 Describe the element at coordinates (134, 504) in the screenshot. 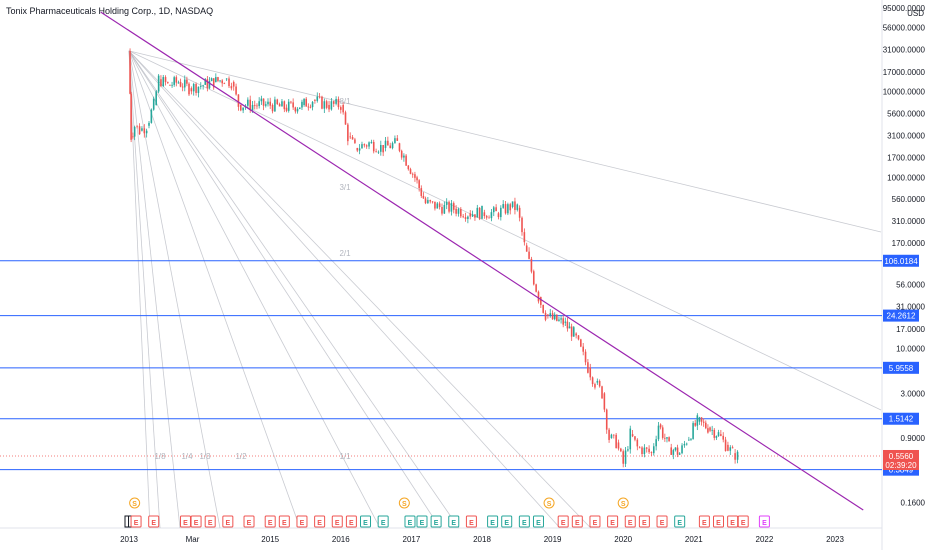

I see `dividend-marker-label: S` at that location.